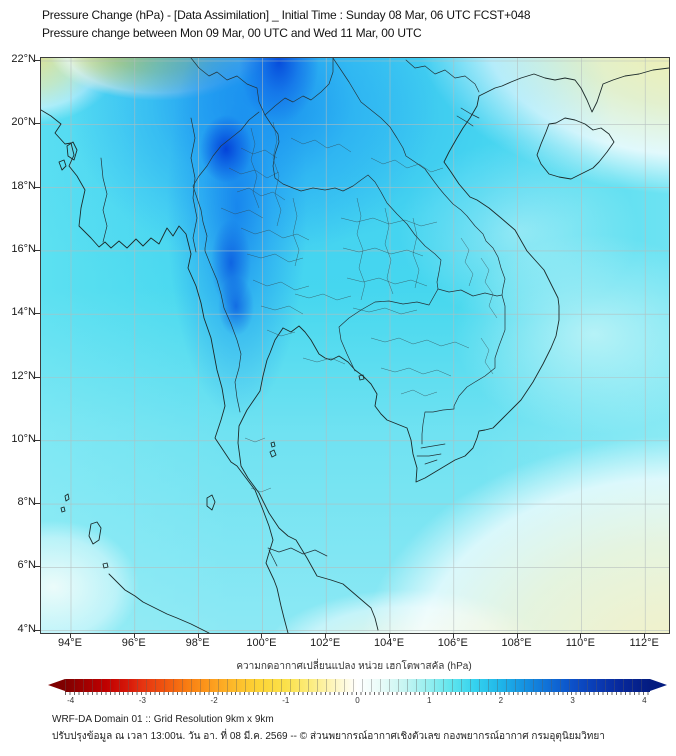 The width and height of the screenshot is (676, 756). I want to click on lon-axis-label: 110°E, so click(580, 643).